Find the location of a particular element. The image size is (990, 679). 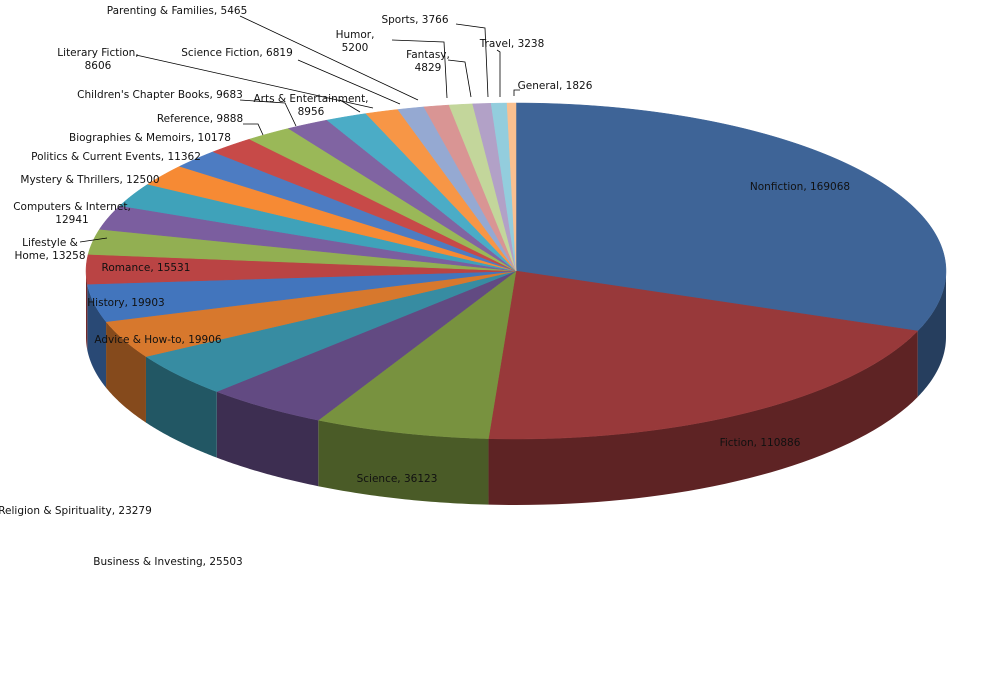

leader-line-literary-fiction is located at coordinates (254, 81).